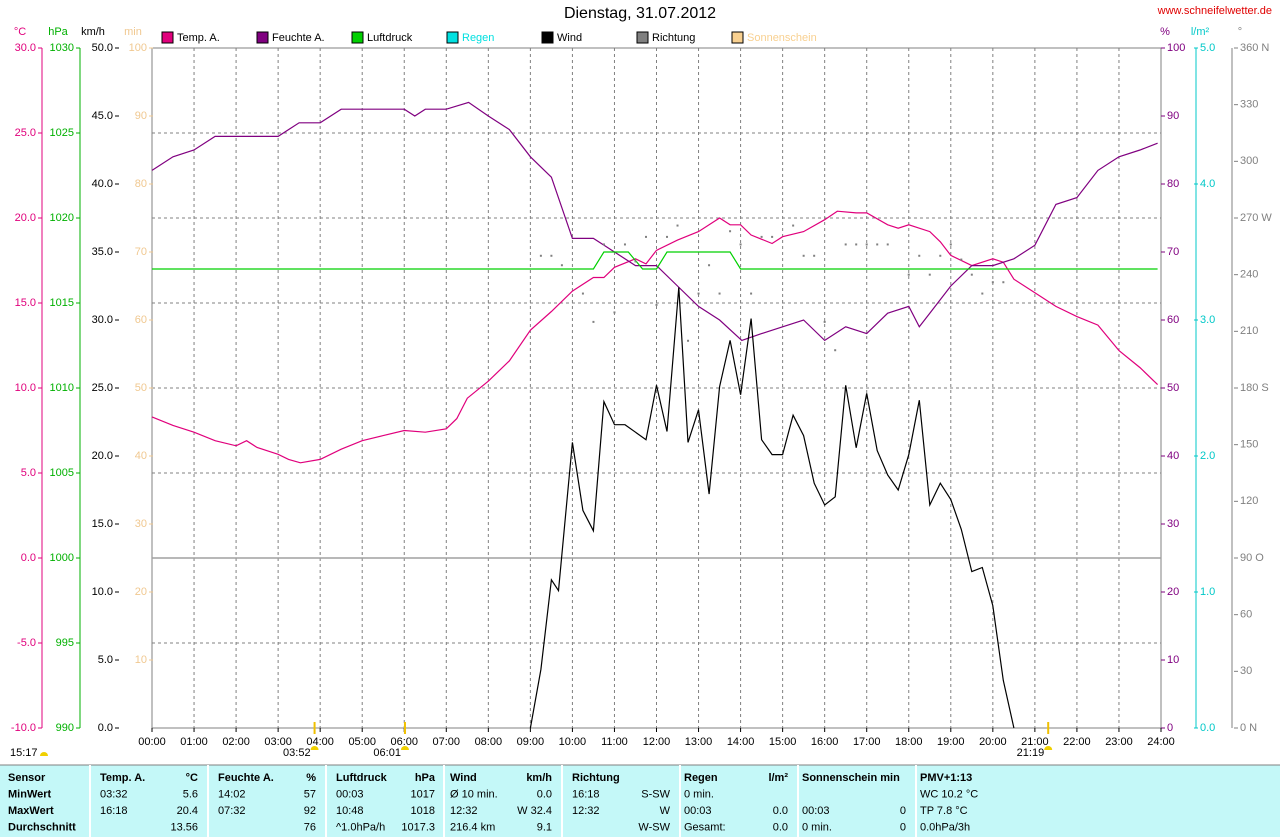 The height and width of the screenshot is (837, 1280). Describe the element at coordinates (30, 794) in the screenshot. I see `table-cell: MinWert` at that location.